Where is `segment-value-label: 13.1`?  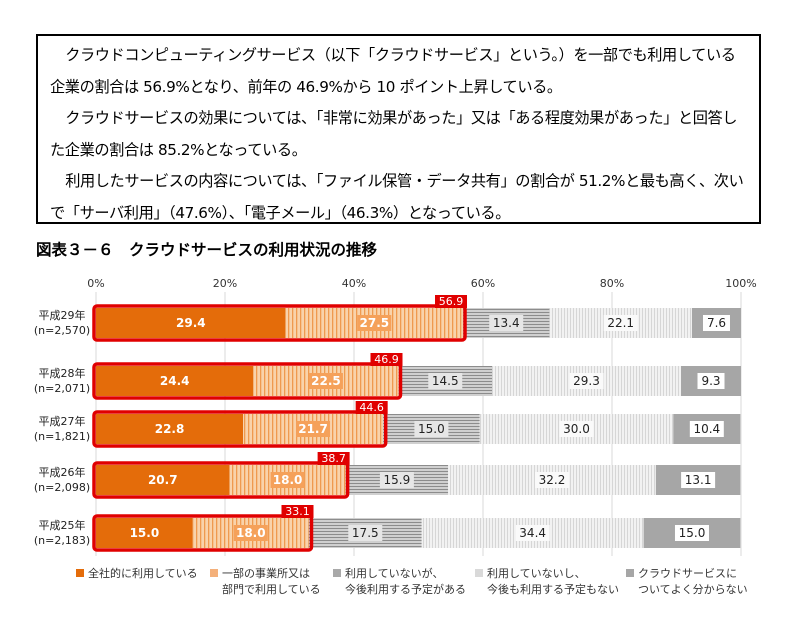 segment-value-label: 13.1 is located at coordinates (698, 480).